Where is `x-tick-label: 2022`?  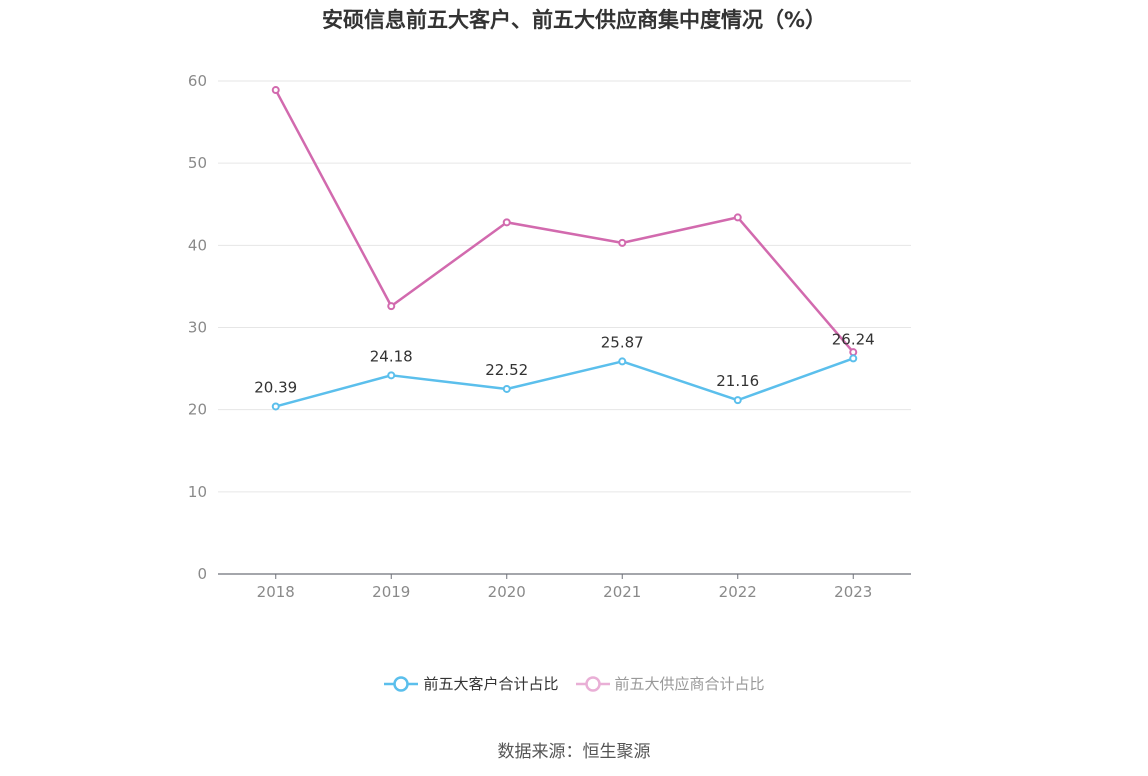
x-tick-label: 2022 is located at coordinates (738, 592).